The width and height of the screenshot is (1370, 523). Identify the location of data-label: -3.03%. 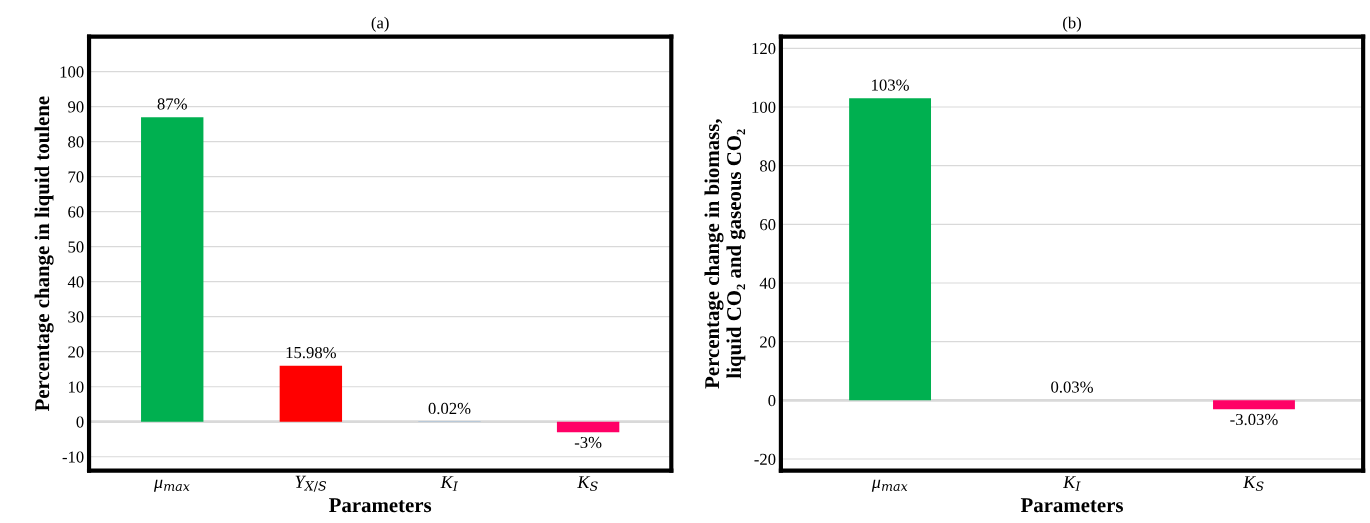
(1254, 419).